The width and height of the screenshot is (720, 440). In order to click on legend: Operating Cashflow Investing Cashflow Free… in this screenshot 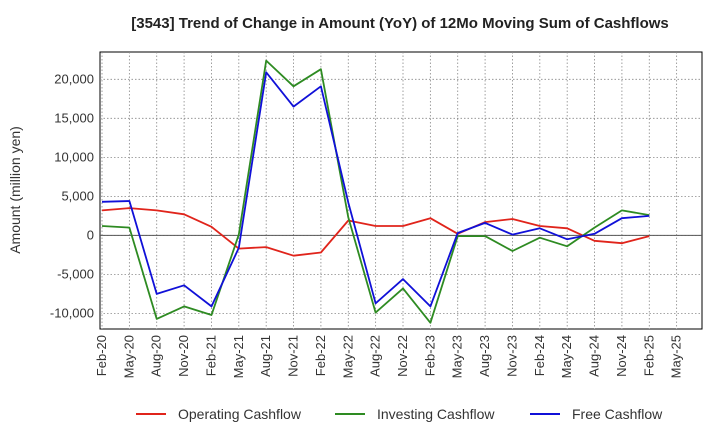, I will do `click(399, 414)`.